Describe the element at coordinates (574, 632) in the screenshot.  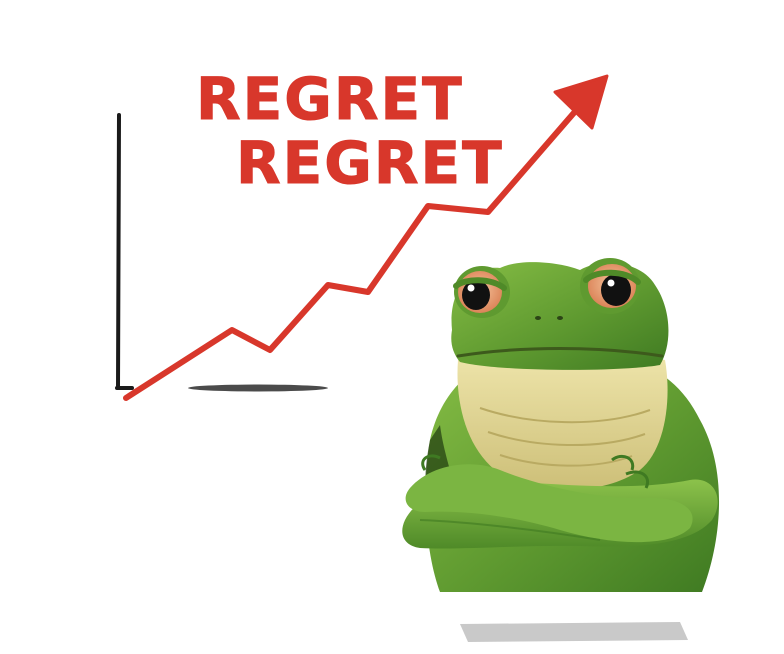
I see `floor-shadow` at that location.